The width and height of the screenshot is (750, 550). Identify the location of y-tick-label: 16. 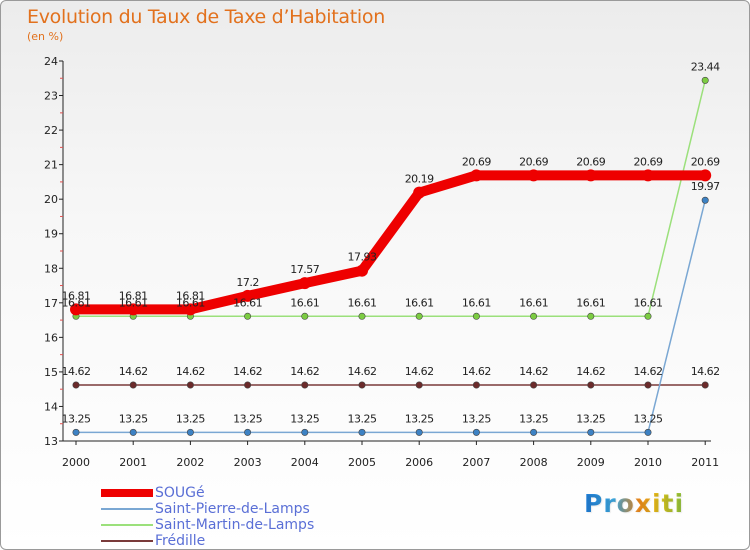
(51, 337).